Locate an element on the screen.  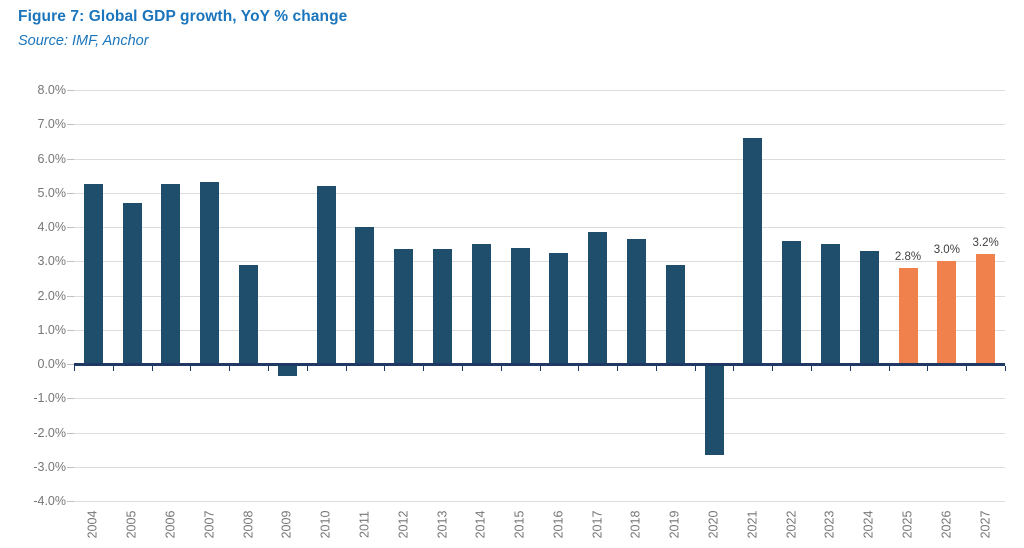
x-axis-label-2022: 2022 is located at coordinates (791, 524).